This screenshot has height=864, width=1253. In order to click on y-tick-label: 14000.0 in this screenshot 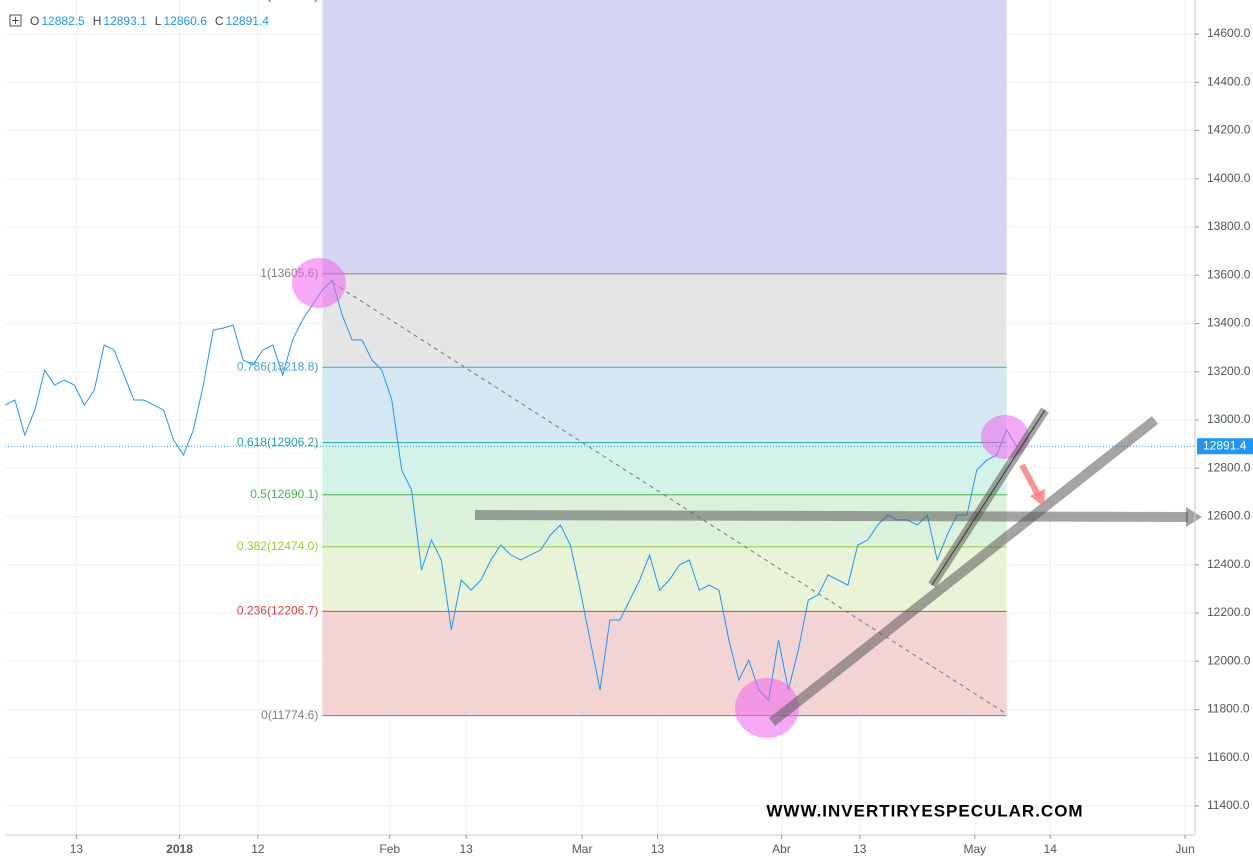, I will do `click(1229, 178)`.